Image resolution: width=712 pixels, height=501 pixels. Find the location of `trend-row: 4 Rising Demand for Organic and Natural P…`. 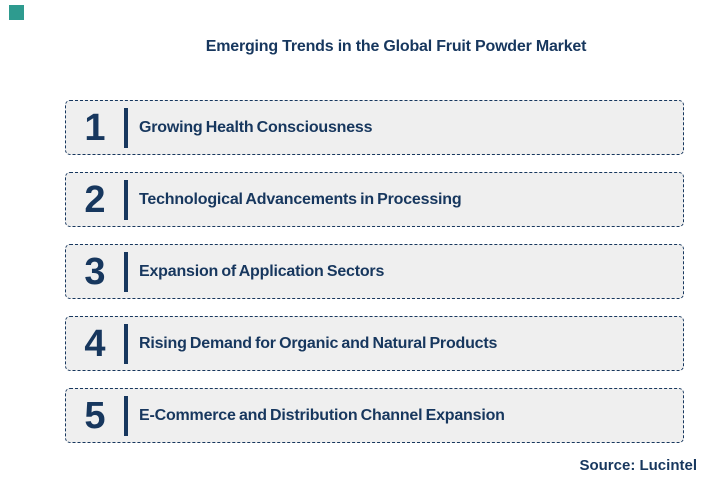

trend-row: 4 Rising Demand for Organic and Natural P… is located at coordinates (374, 343).